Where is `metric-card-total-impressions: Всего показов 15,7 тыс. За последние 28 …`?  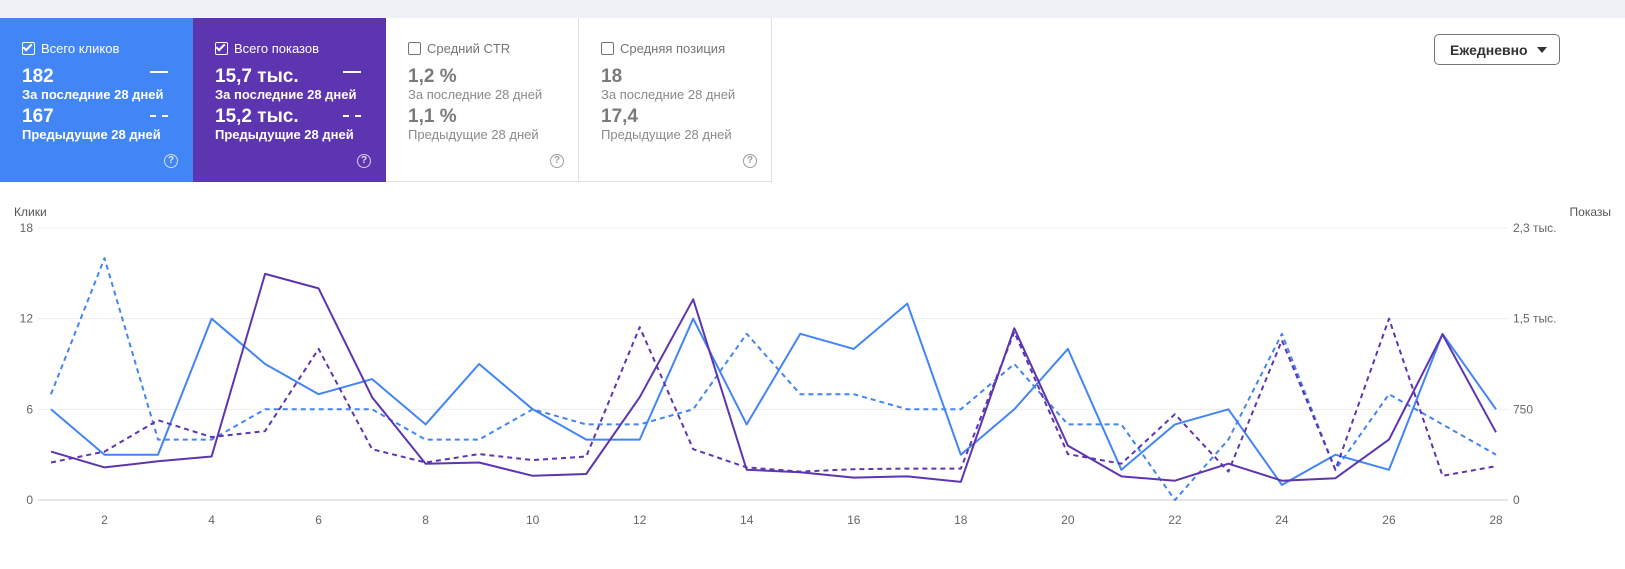 metric-card-total-impressions: Всего показов 15,7 тыс. За последние 28 … is located at coordinates (289, 100).